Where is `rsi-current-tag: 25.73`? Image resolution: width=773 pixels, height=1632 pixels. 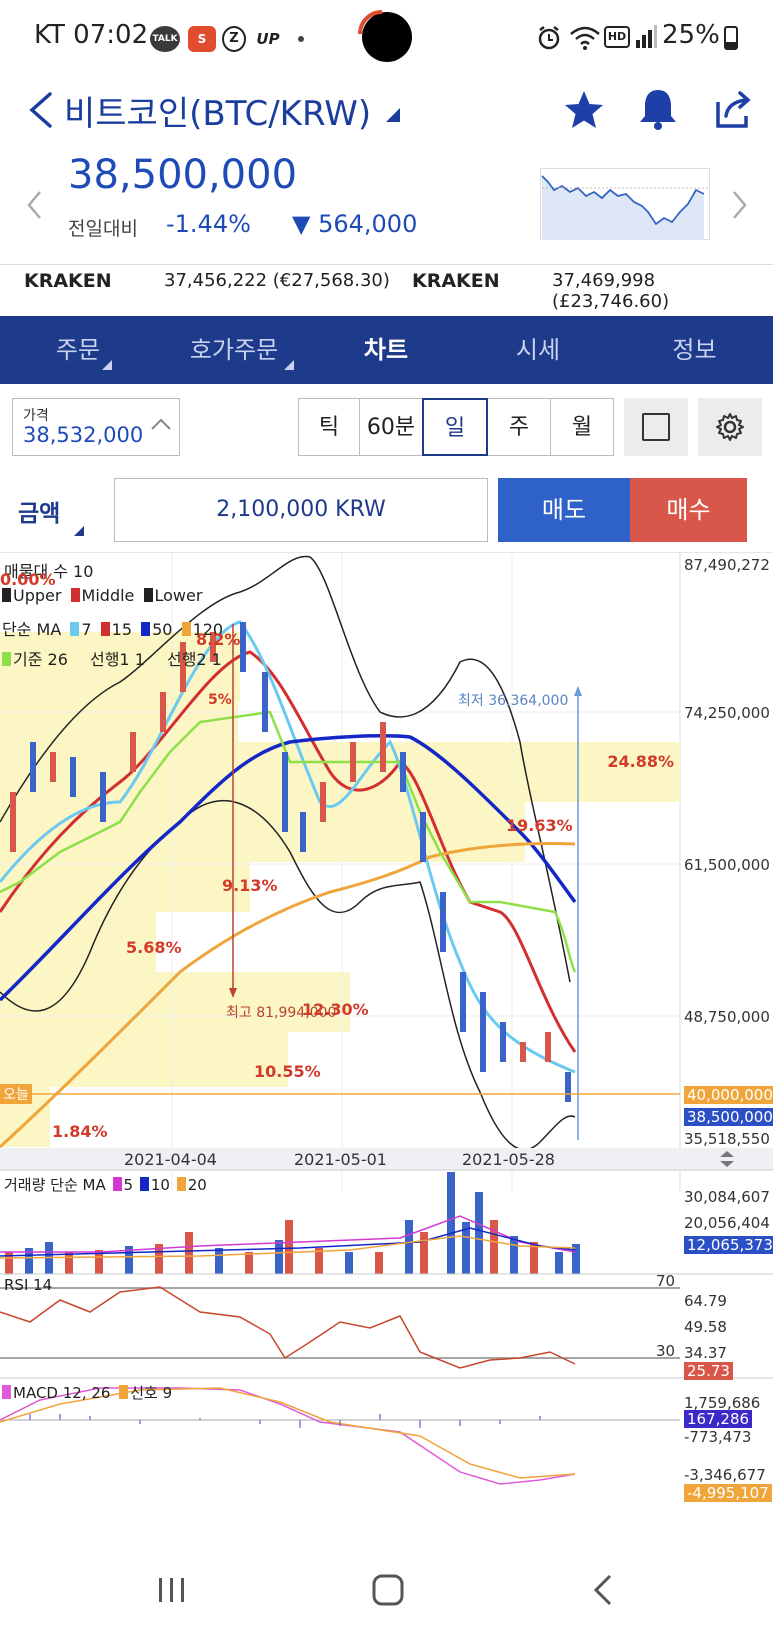 rsi-current-tag: 25.73 is located at coordinates (708, 1371).